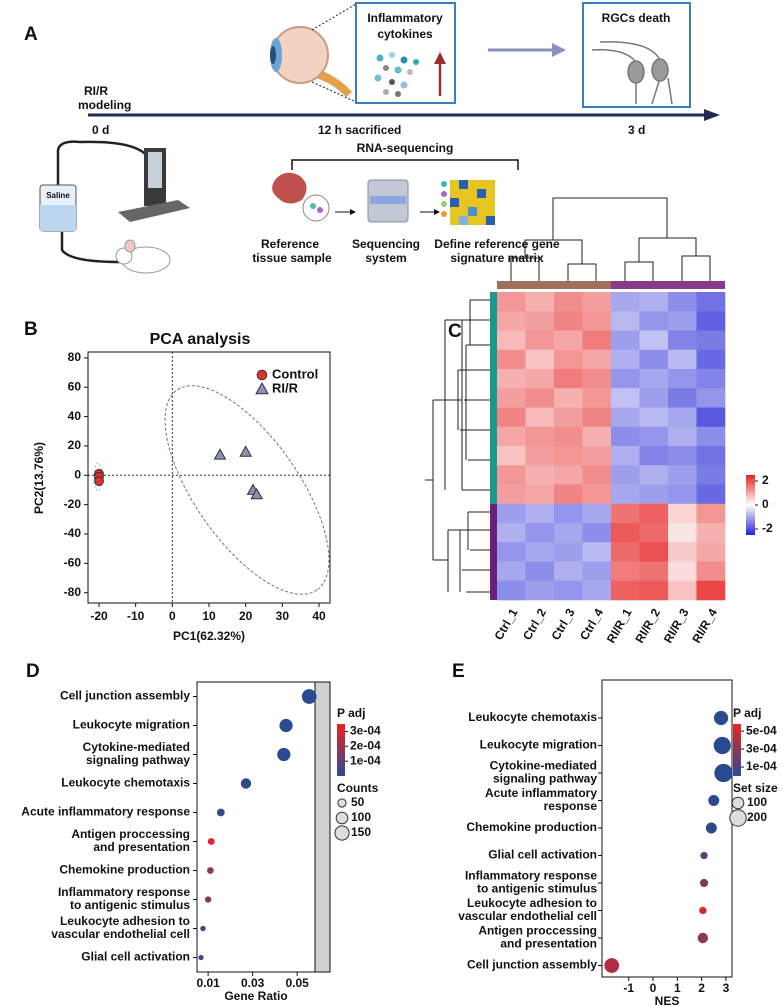 The image size is (783, 1006). Describe the element at coordinates (361, 817) in the screenshot. I see `size-legend-label: 100` at that location.